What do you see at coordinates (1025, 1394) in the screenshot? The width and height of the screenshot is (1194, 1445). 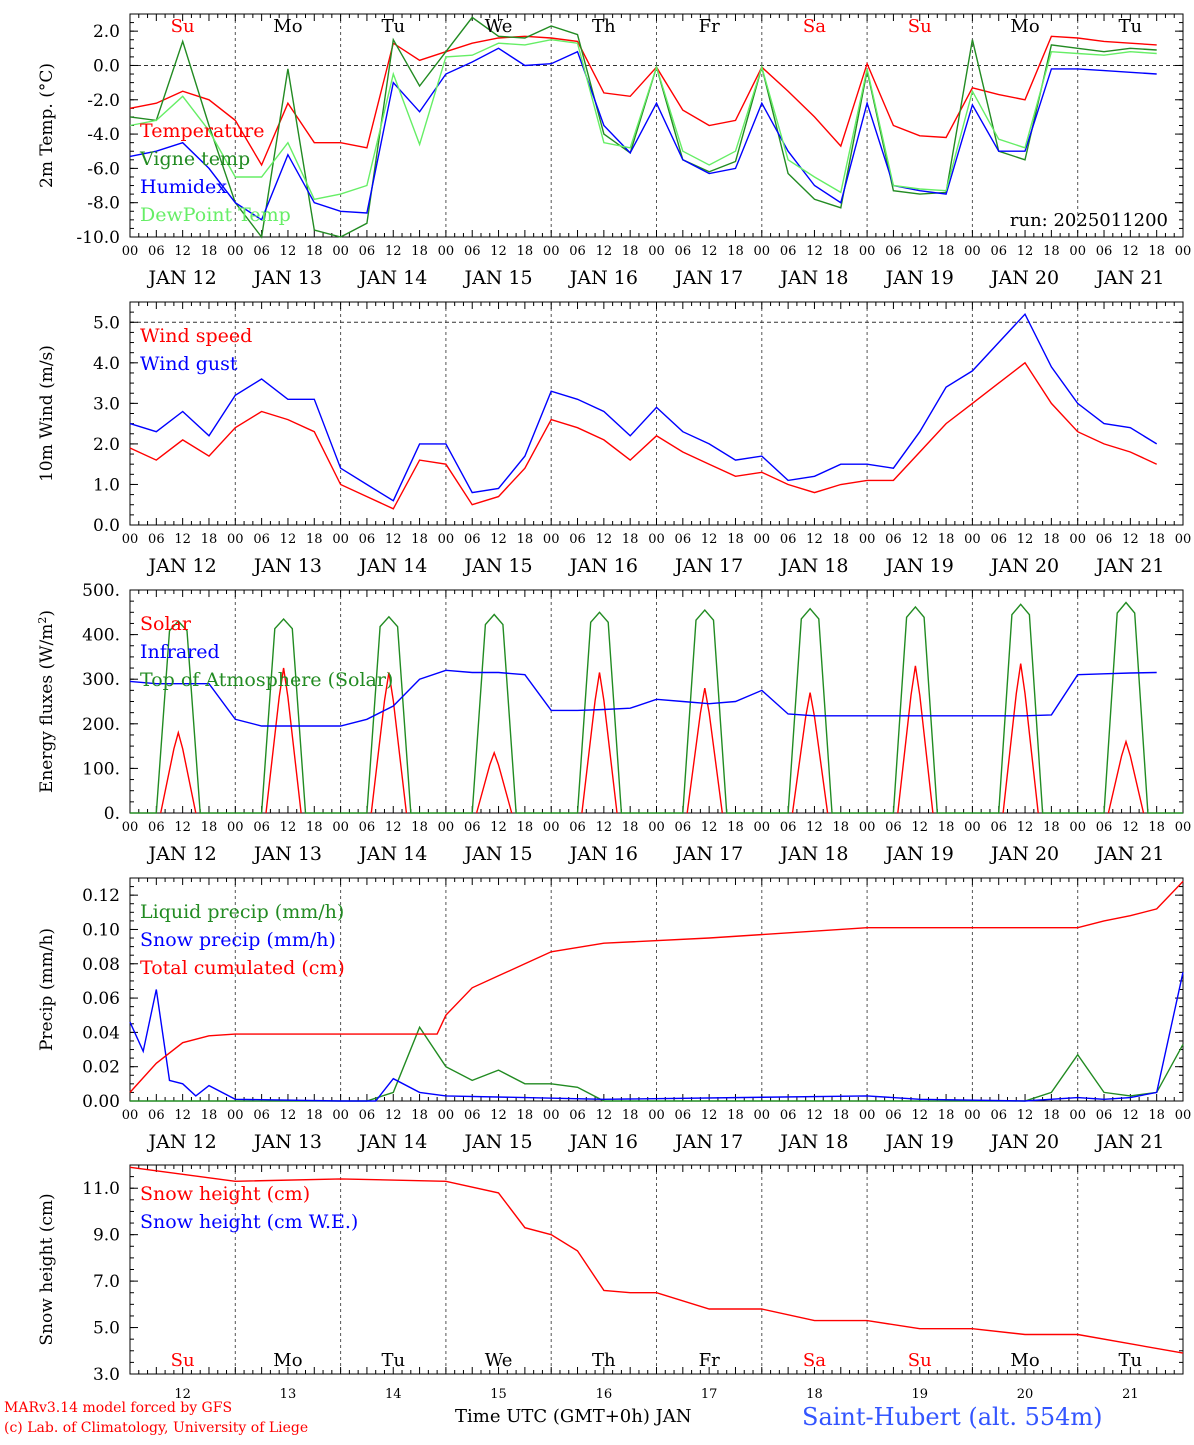 I see `day-number-label: 20` at bounding box center [1025, 1394].